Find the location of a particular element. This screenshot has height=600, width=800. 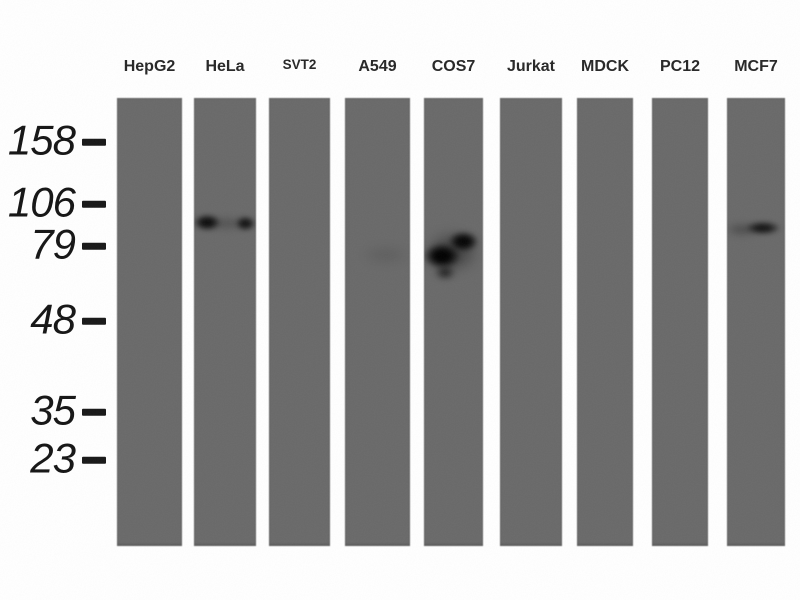

lane-label: HepG2 is located at coordinates (149, 66).